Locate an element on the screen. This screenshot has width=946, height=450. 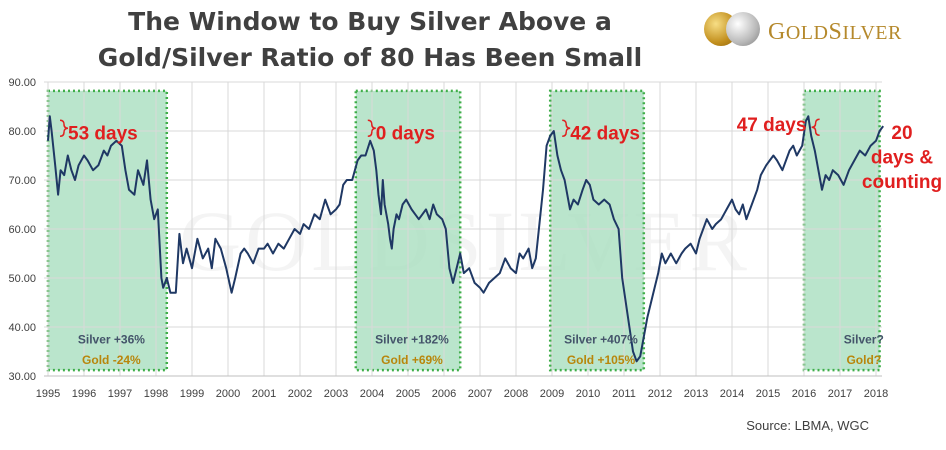
x-tick-label: 2002 is located at coordinates (300, 394).